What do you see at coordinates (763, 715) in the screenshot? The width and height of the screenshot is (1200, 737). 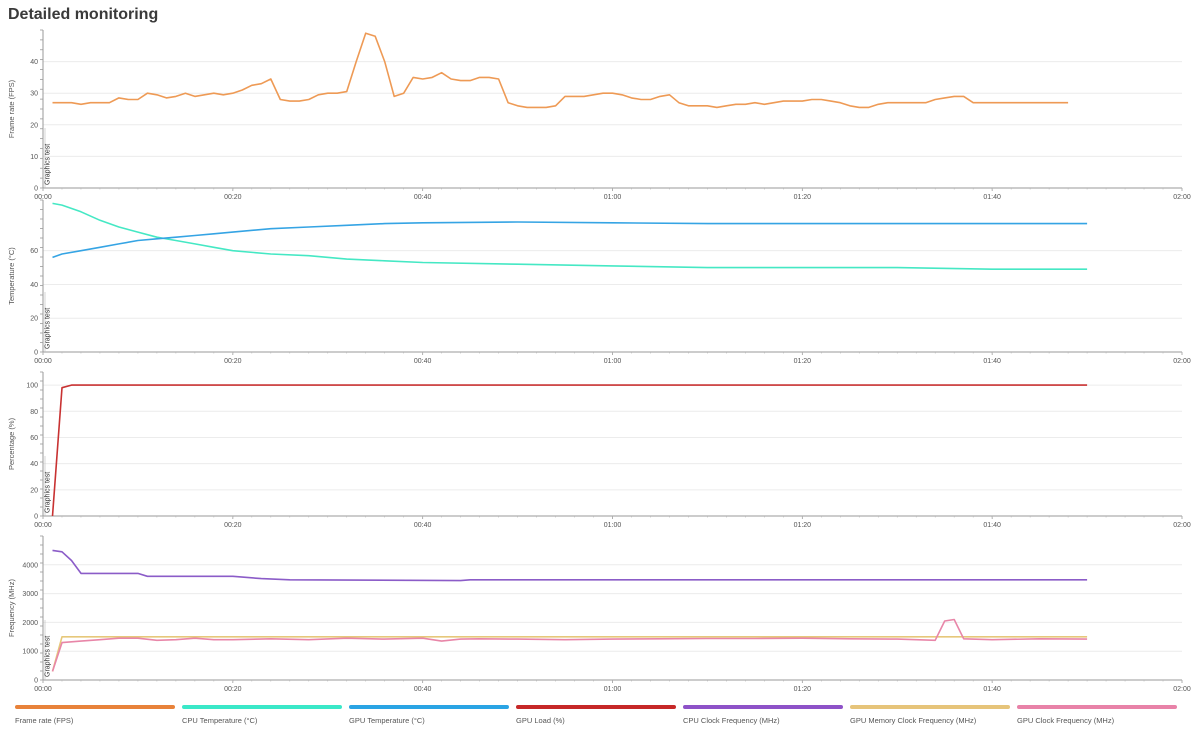 I see `legend-item: CPU Clock Frequency (MHz)` at bounding box center [763, 715].